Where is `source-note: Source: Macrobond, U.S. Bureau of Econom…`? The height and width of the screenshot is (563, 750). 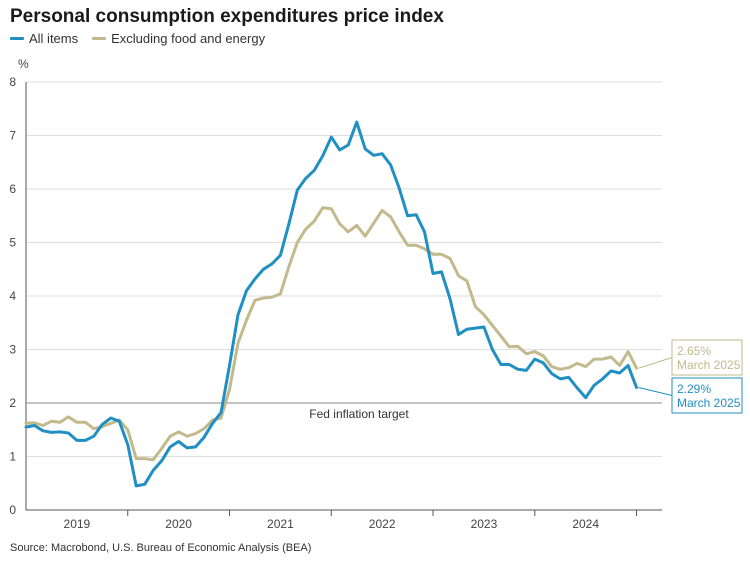
source-note: Source: Macrobond, U.S. Bureau of Econom… is located at coordinates (161, 548).